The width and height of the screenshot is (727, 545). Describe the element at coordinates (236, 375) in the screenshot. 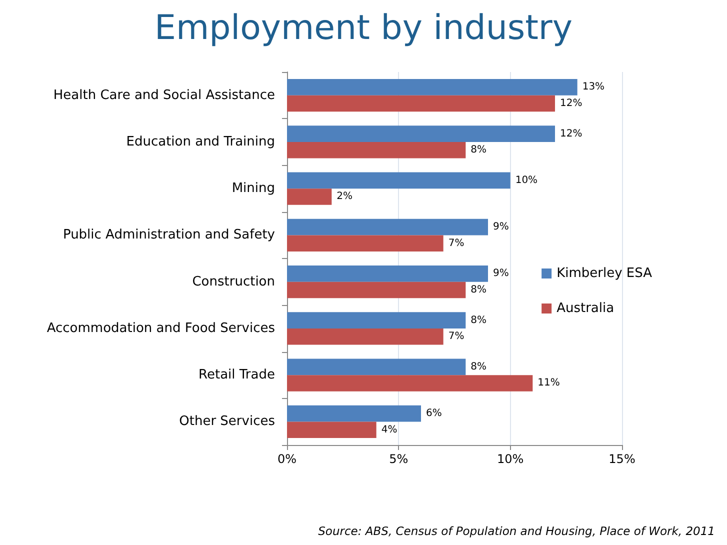

I see `y-tick-label: Retail Trade` at that location.